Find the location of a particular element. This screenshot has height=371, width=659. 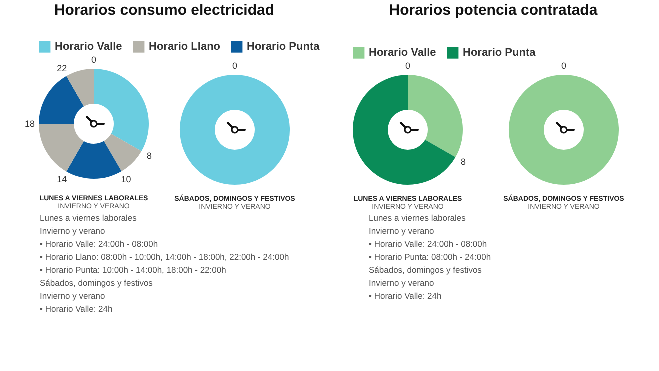

text: Horarios consumo electricidad is located at coordinates (164, 11).